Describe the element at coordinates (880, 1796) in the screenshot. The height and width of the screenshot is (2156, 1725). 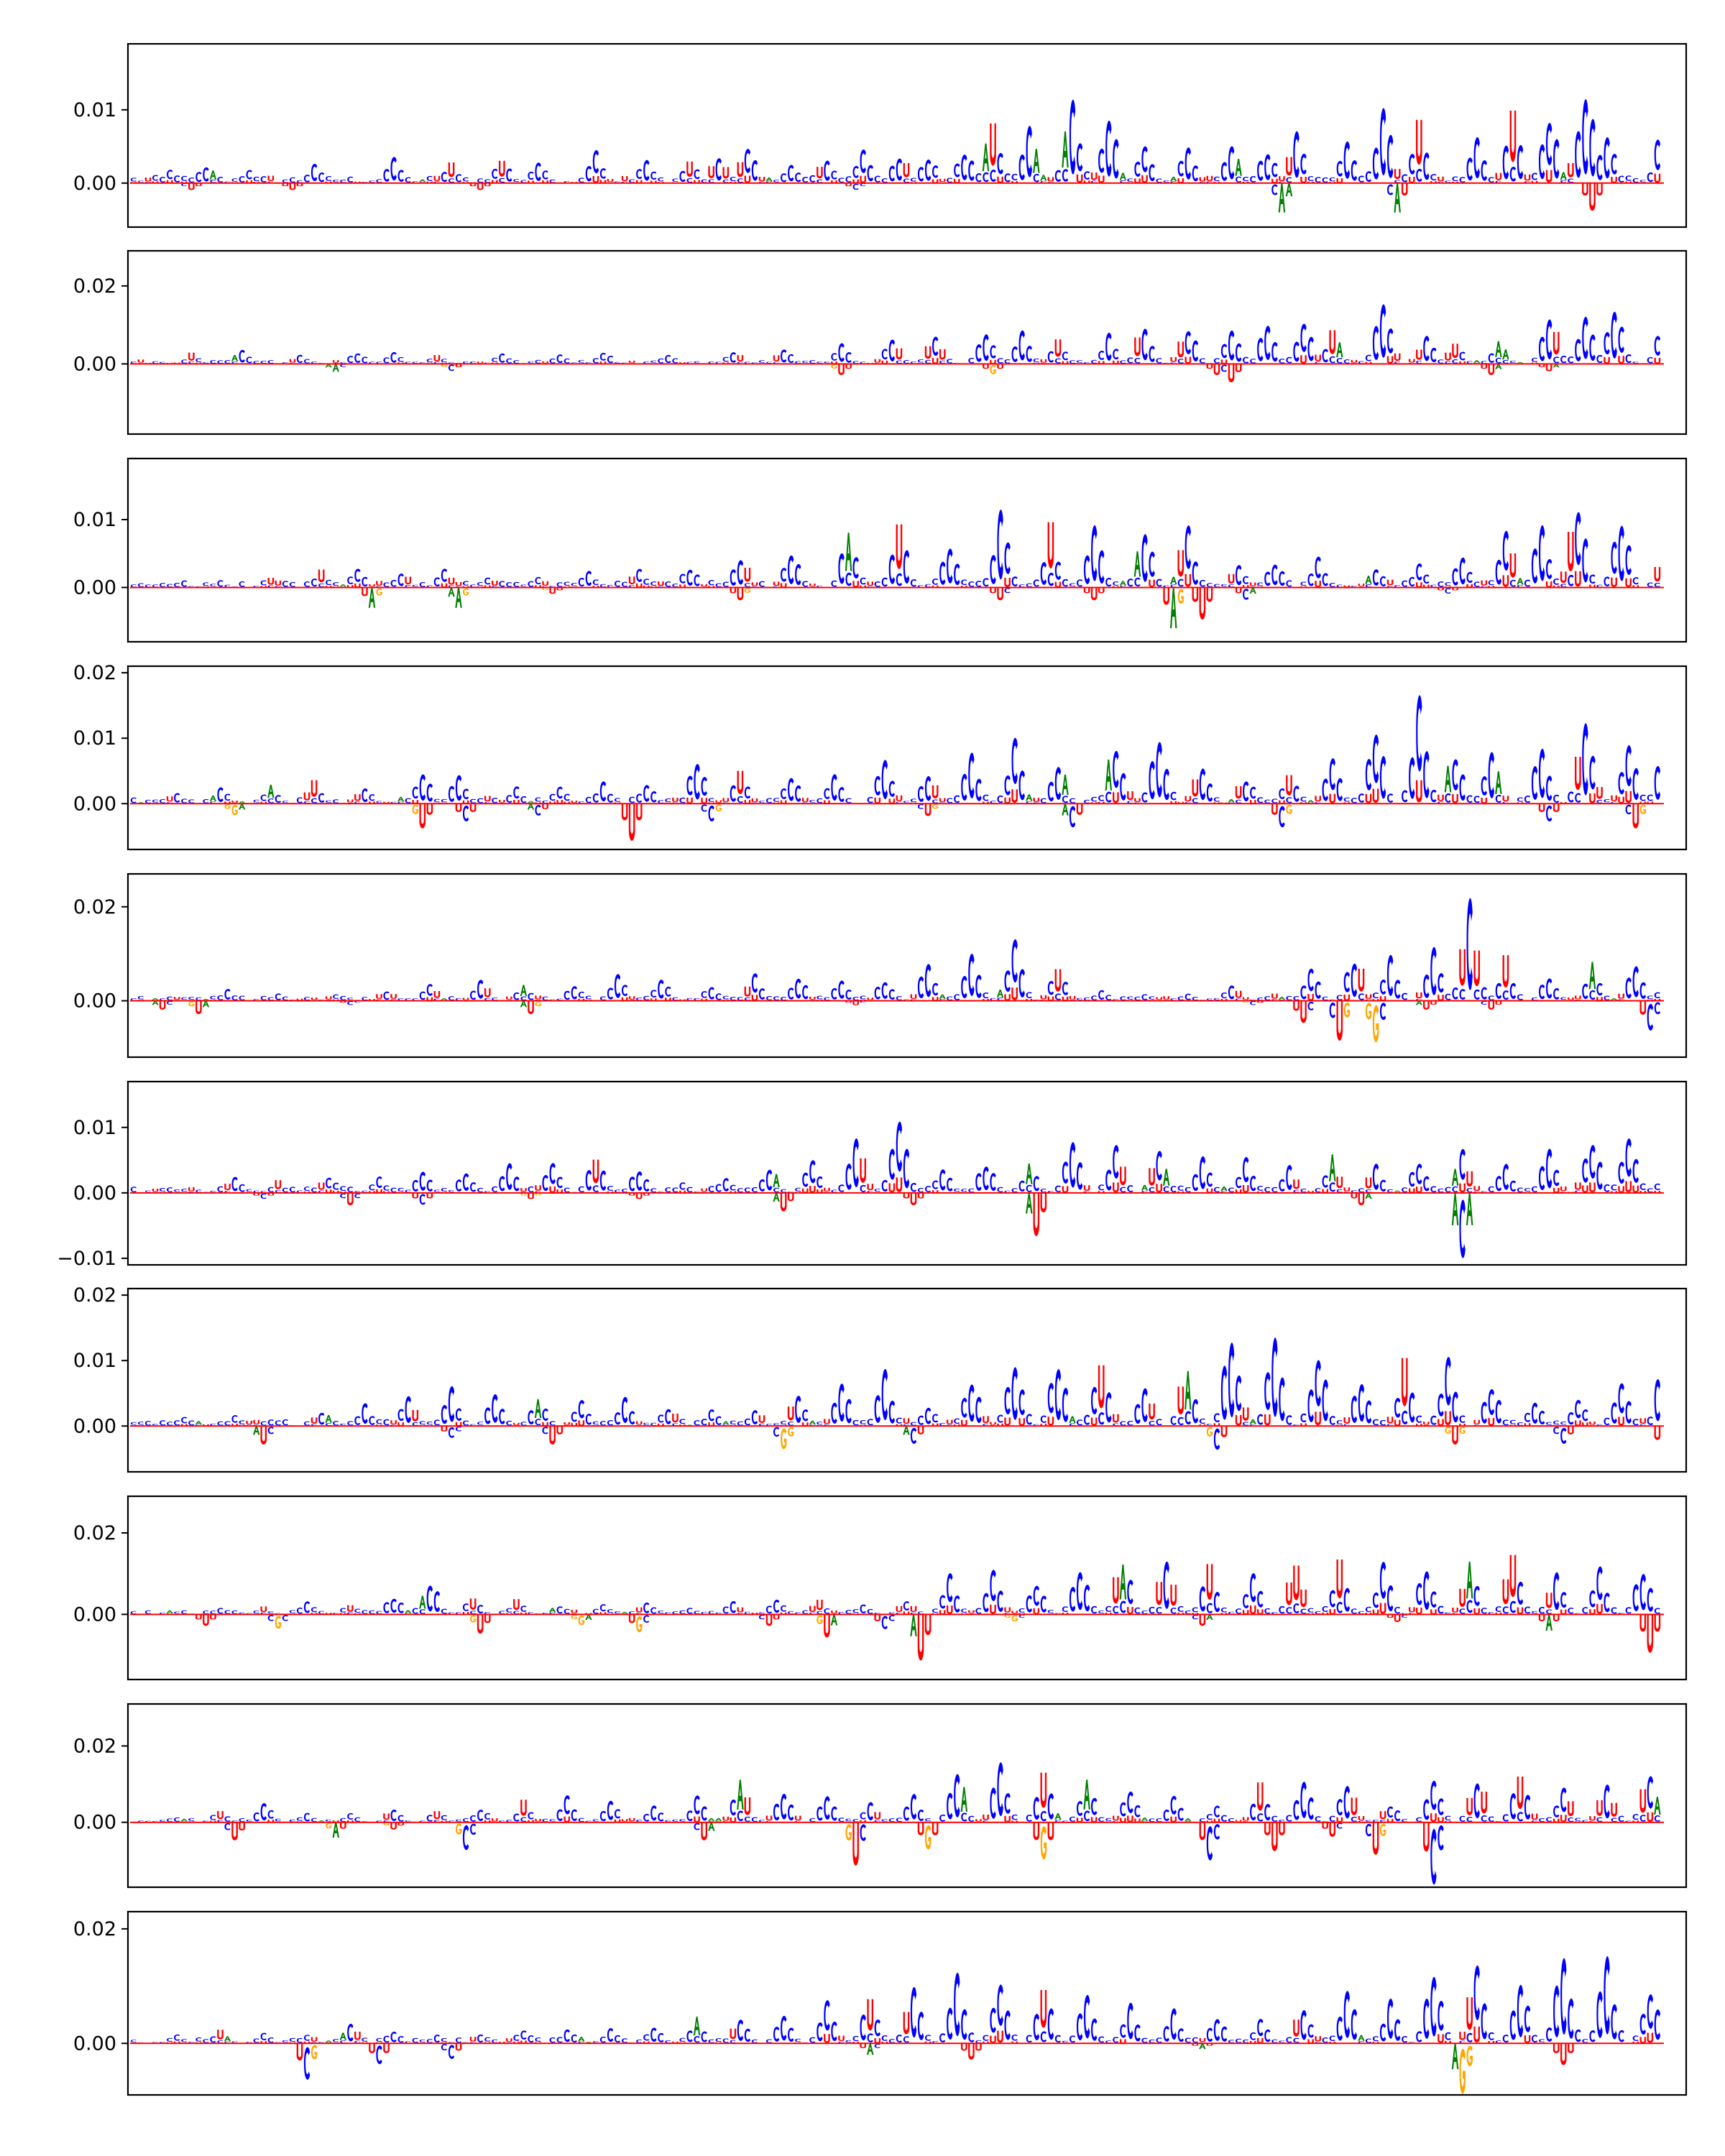
I see `logo-panel-9: 0.000.02` at that location.